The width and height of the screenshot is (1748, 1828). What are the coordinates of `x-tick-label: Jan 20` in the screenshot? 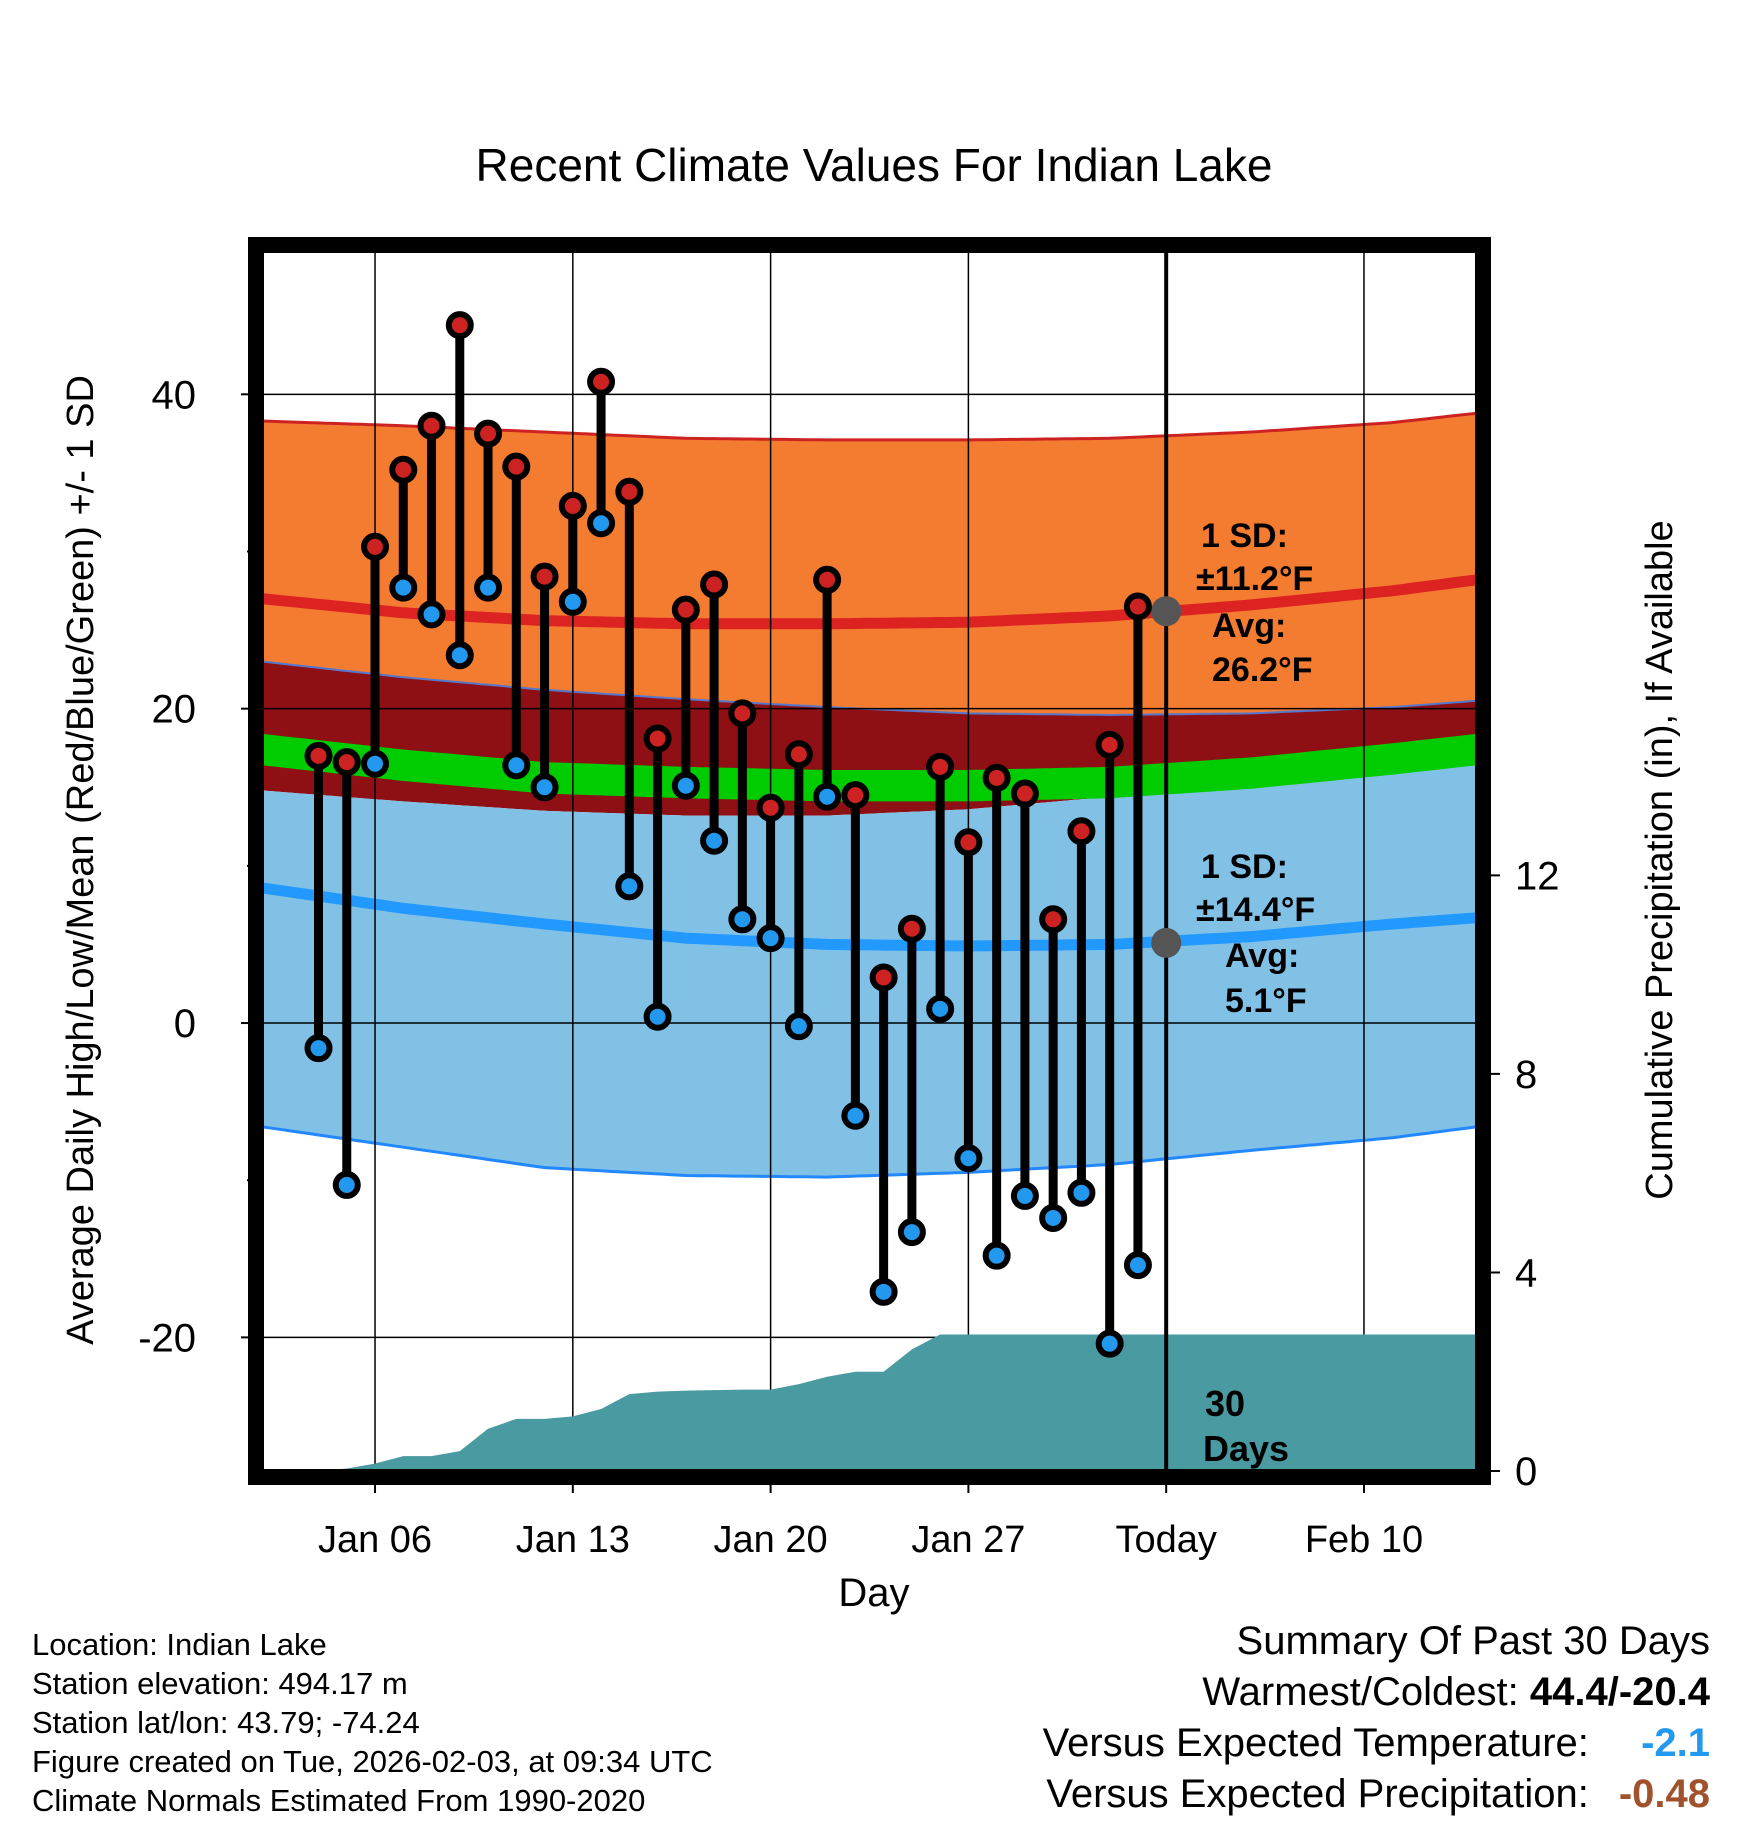 It's located at (771, 1540).